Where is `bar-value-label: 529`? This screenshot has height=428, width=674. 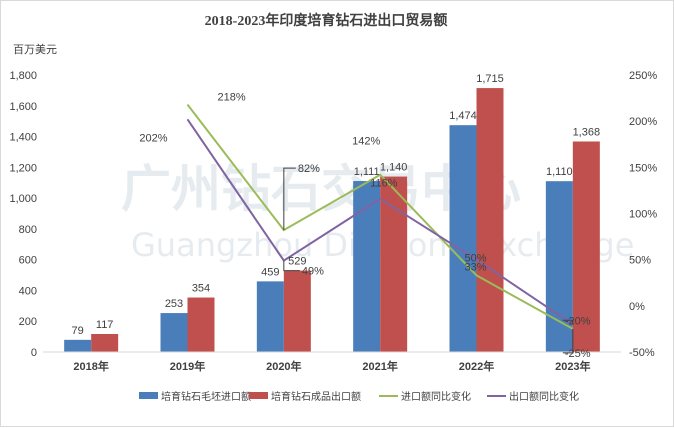
bar-value-label: 529 is located at coordinates (297, 262).